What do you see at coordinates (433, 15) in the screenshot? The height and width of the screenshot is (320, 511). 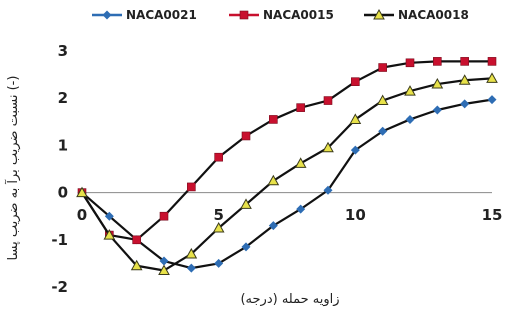 I see `legend-label: NACA0018` at bounding box center [433, 15].